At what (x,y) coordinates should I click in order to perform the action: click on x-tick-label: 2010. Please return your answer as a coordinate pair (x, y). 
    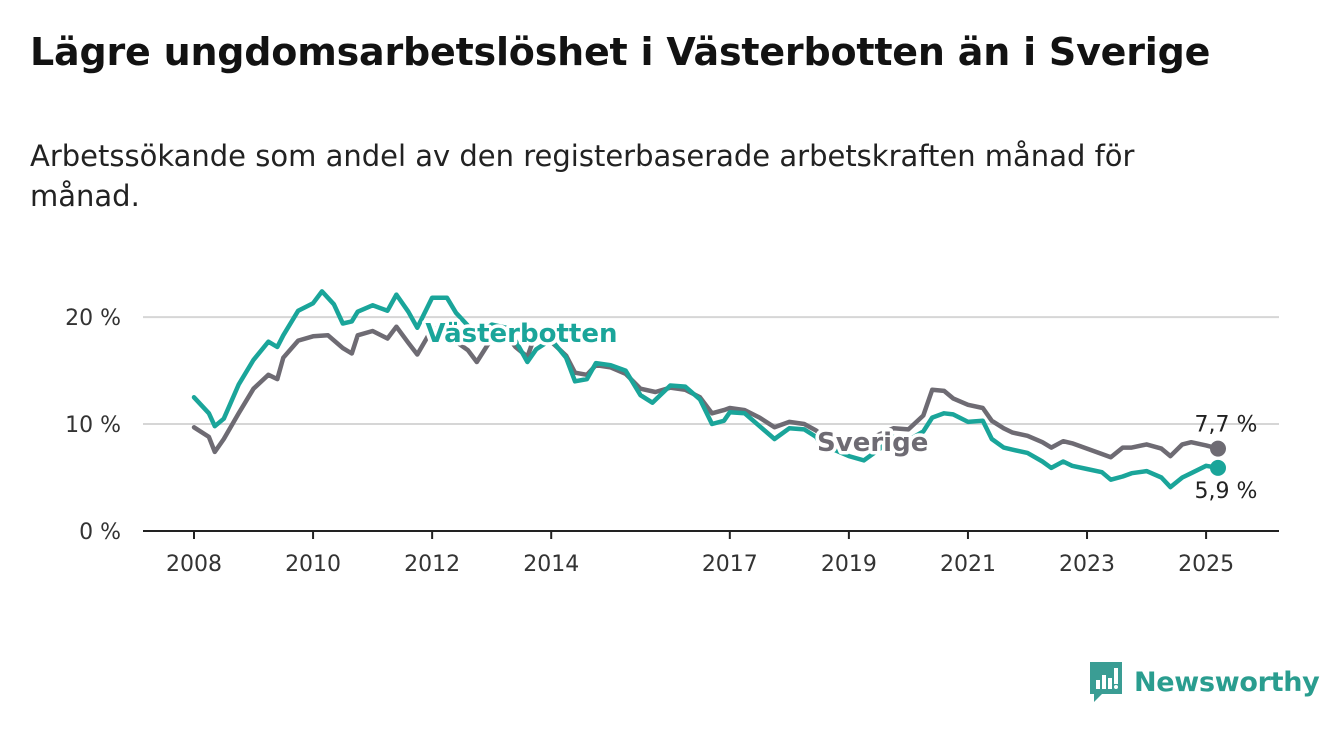
    Looking at the image, I should click on (313, 564).